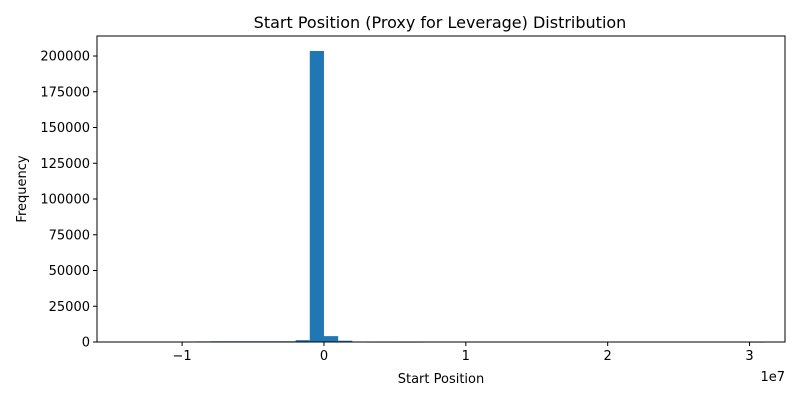  What do you see at coordinates (182, 356) in the screenshot?
I see `x-tick-label: −1` at bounding box center [182, 356].